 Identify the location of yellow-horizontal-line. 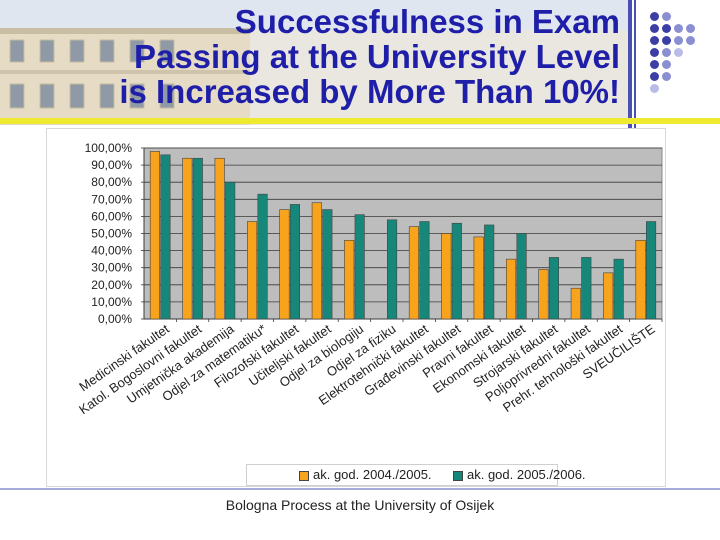
(360, 121).